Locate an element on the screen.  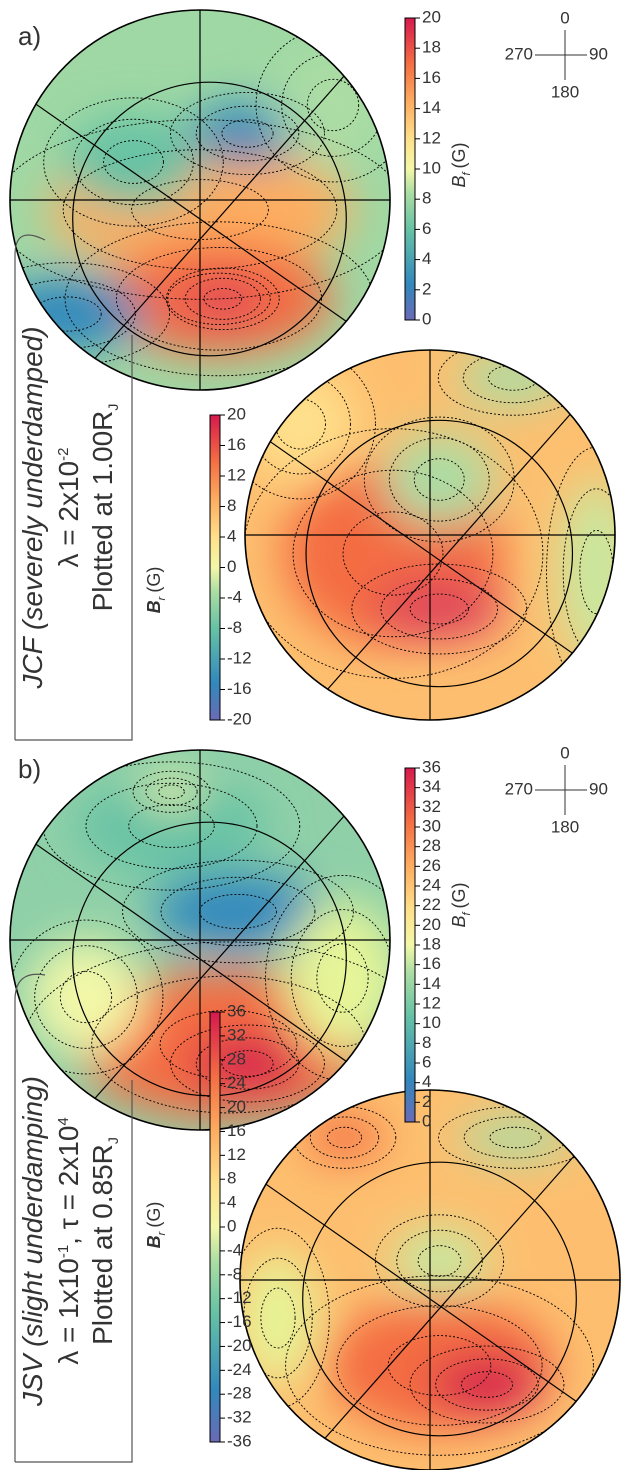
param-text: λ = 1x10 is located at coordinates (68, 1311).